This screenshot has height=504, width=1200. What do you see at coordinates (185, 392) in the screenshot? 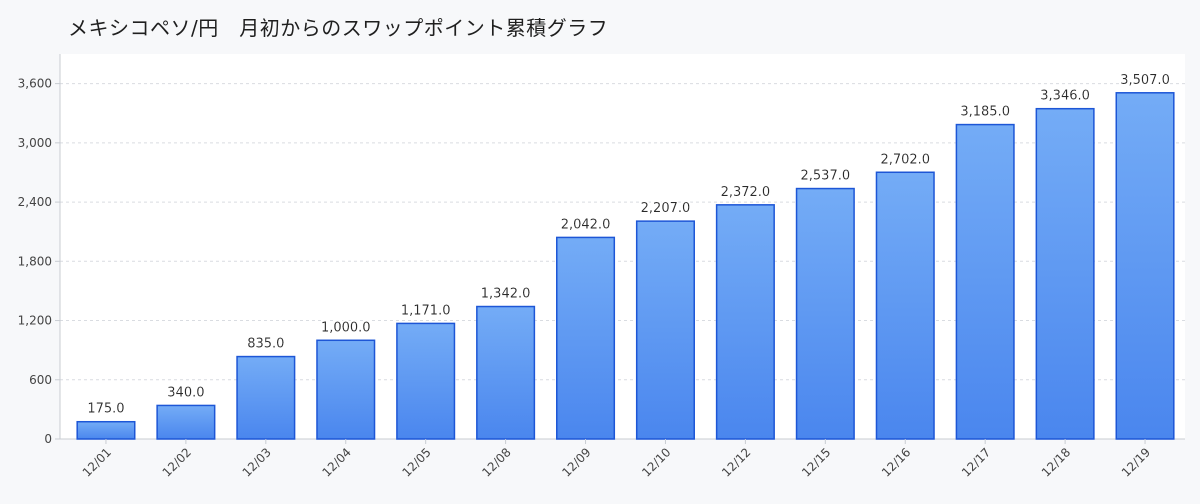
I see `data-label: 340.0` at bounding box center [185, 392].